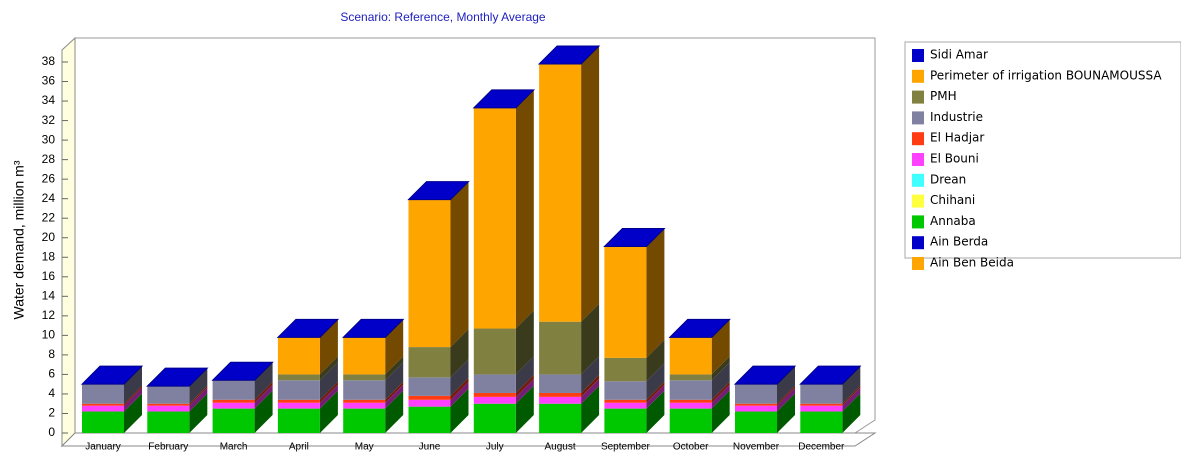  Describe the element at coordinates (560, 447) in the screenshot. I see `x-tick-label: August` at that location.